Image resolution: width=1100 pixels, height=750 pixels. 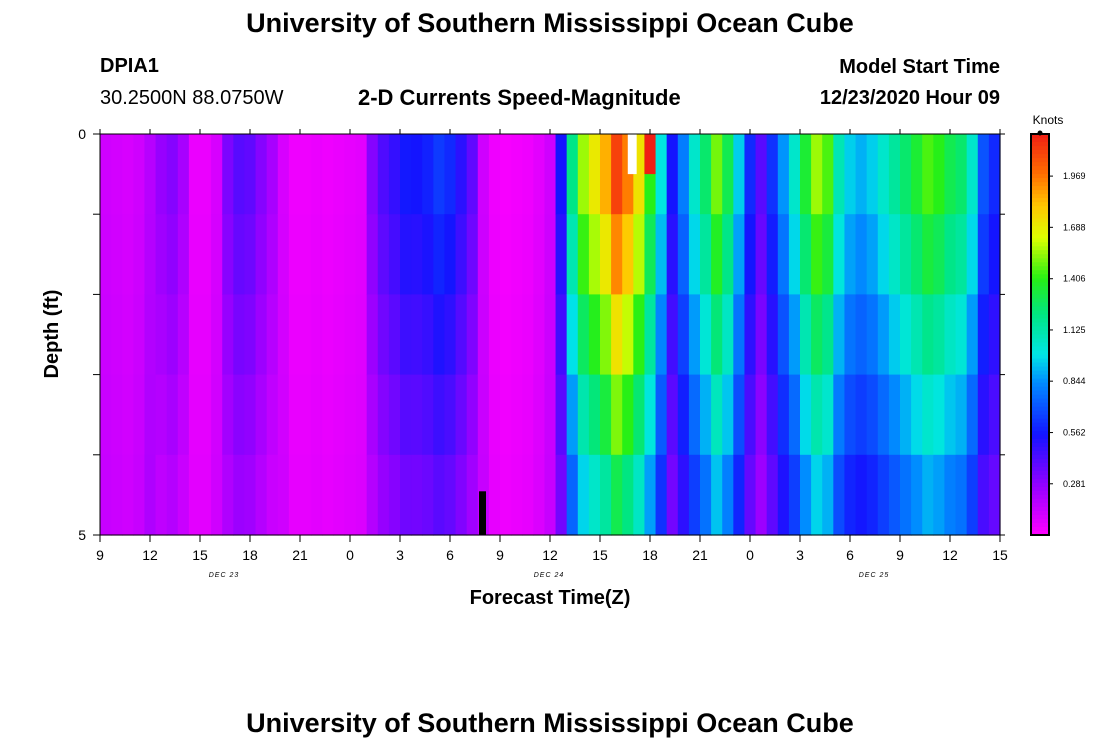 What do you see at coordinates (192, 98) in the screenshot?
I see `station-coords: 30.2500N 88.0750W` at bounding box center [192, 98].